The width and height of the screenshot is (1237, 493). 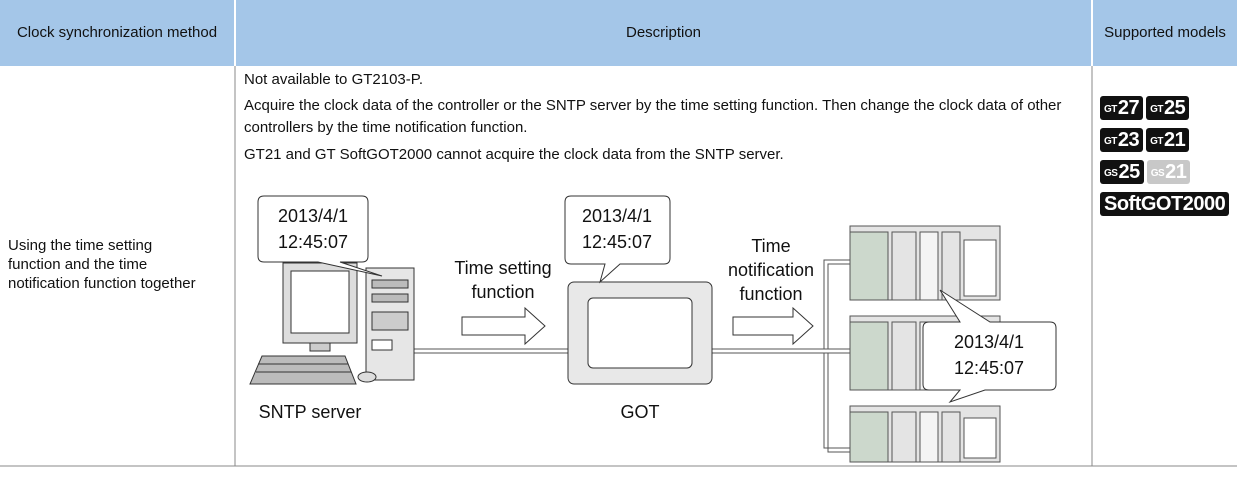 I want to click on arrow-label: Time, so click(x=770, y=246).